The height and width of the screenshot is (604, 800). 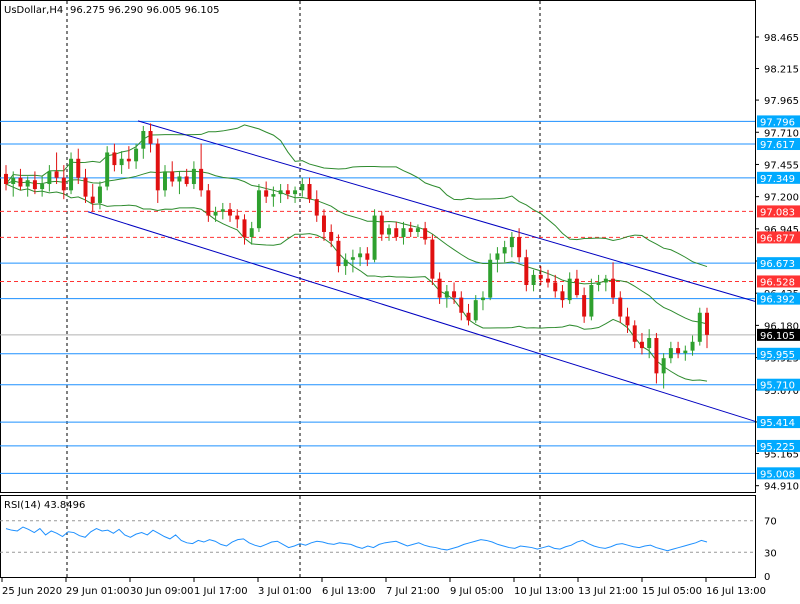 I want to click on price-tag-label: 96.105, so click(x=777, y=336).